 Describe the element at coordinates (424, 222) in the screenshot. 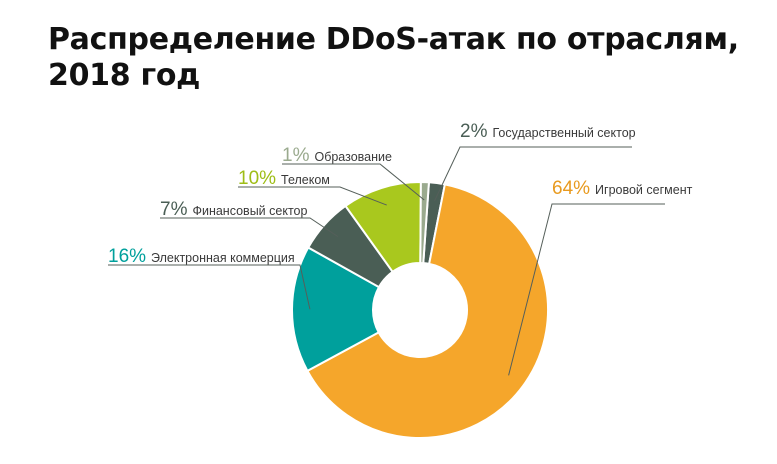

I see `slice-образование` at that location.